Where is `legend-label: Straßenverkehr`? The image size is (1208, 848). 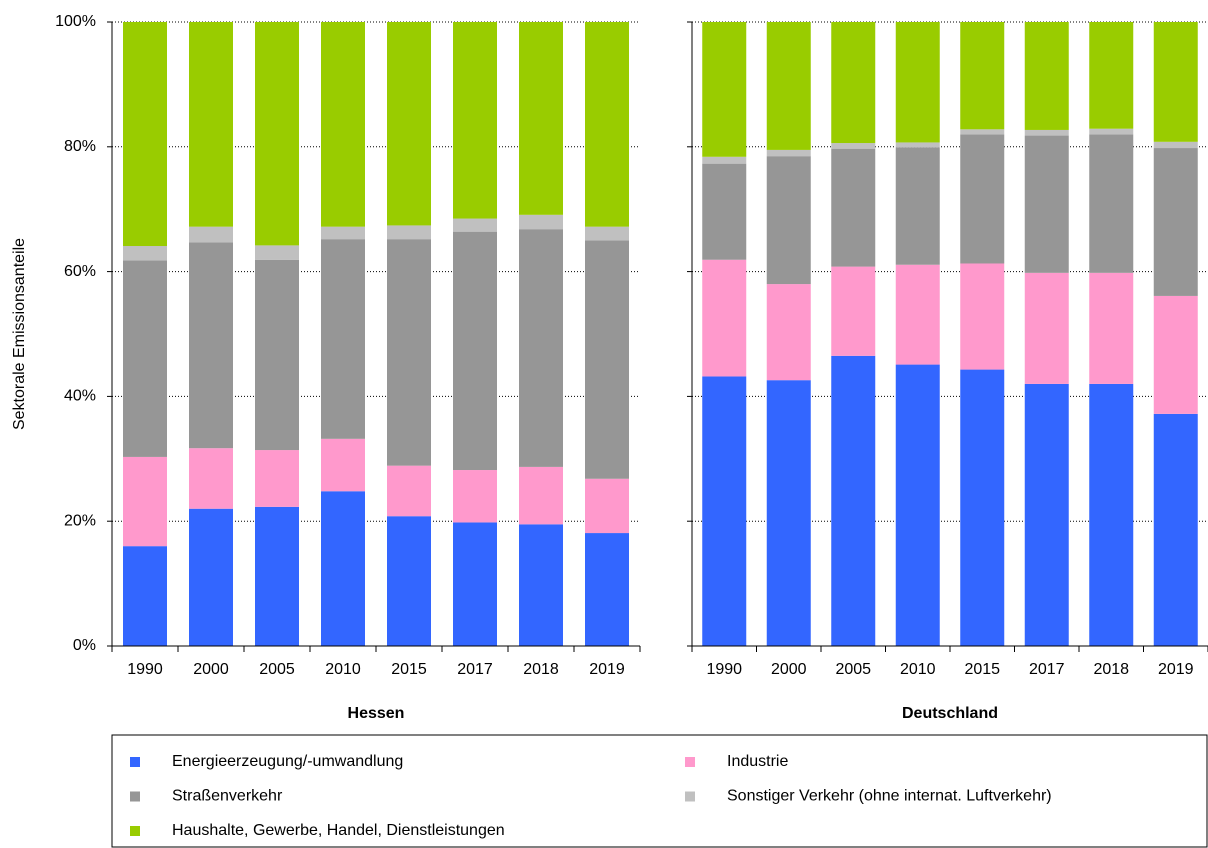
legend-label: Straßenverkehr is located at coordinates (227, 796).